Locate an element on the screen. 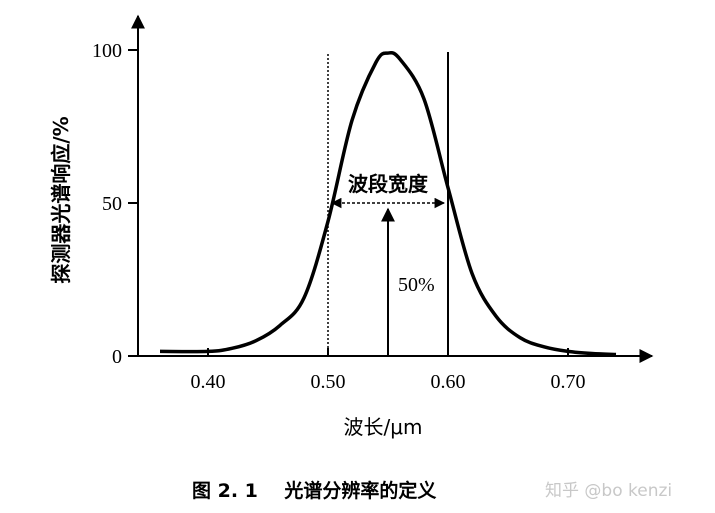  y-tick-label: 0 is located at coordinates (117, 357).